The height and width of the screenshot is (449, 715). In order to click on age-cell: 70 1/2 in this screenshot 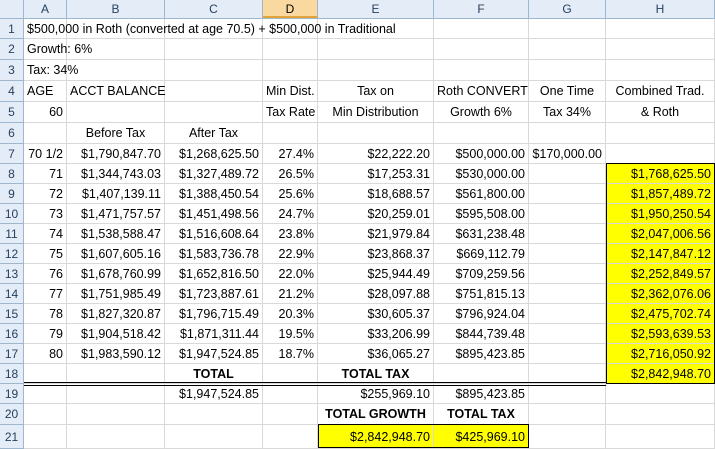, I will do `click(45, 154)`.